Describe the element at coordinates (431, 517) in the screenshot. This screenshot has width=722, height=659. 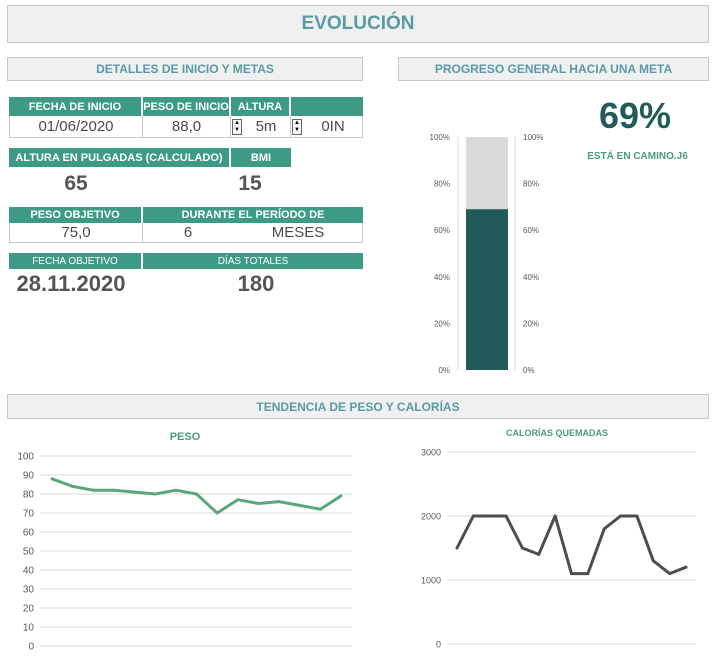
I see `y-tick-label: 2000` at that location.